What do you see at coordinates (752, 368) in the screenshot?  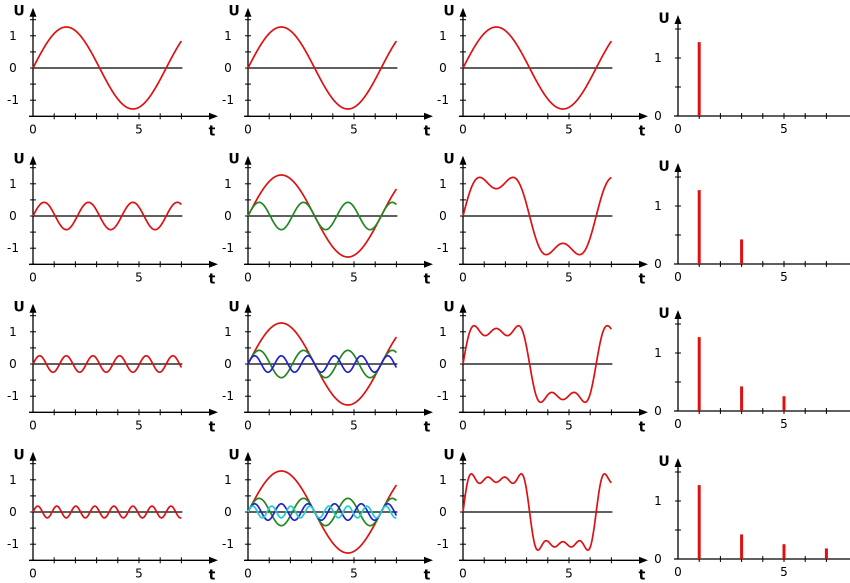 I see `panel-r2-c3: Uf0501` at bounding box center [752, 368].